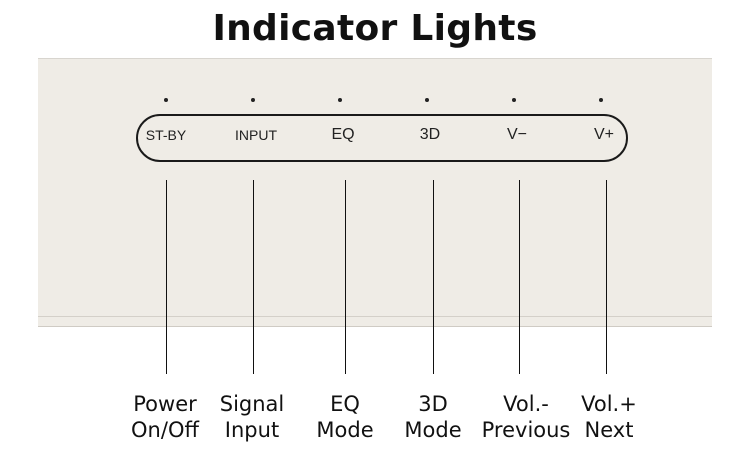  I want to click on button-label-eq: EQ, so click(343, 134).